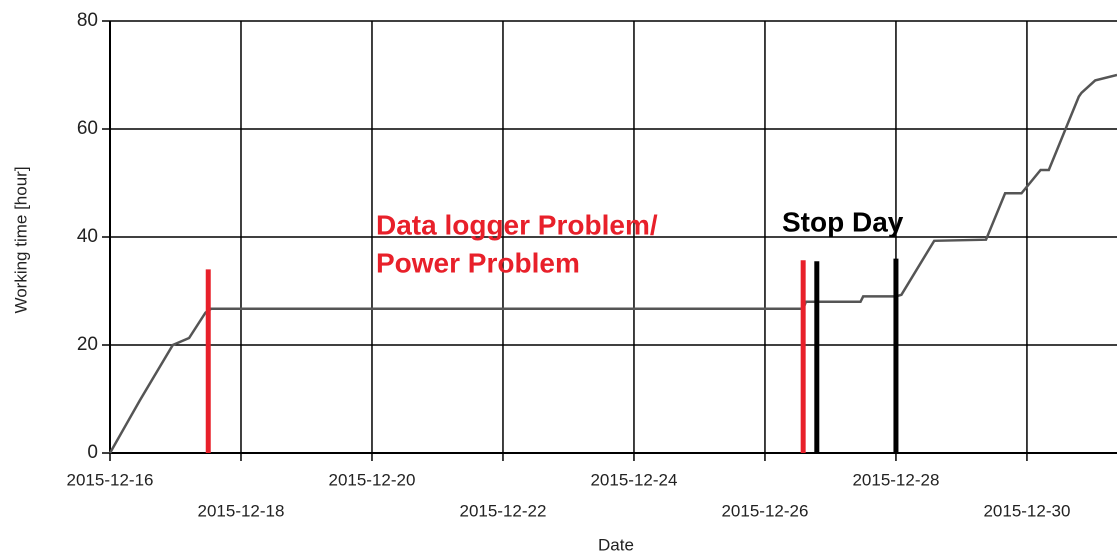 This screenshot has width=1117, height=558. Describe the element at coordinates (87, 344) in the screenshot. I see `y-tick-label: 20` at that location.